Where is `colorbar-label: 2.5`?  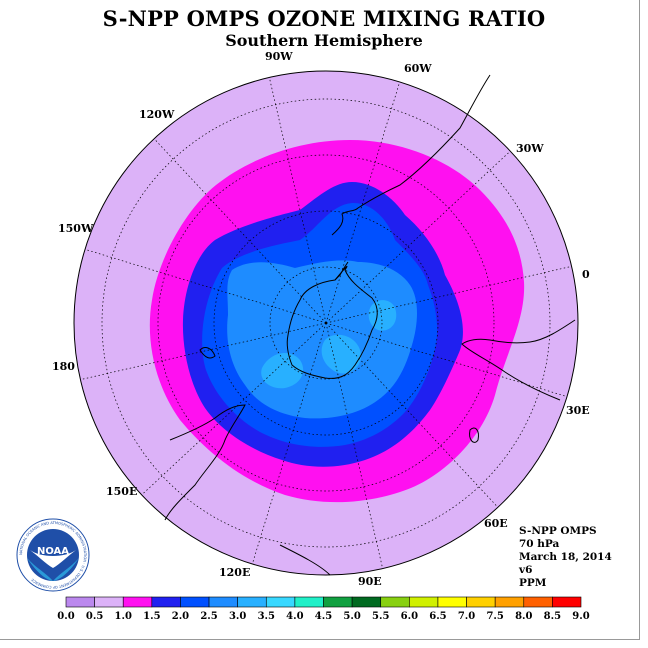
colorbar-label: 2.5 is located at coordinates (208, 616).